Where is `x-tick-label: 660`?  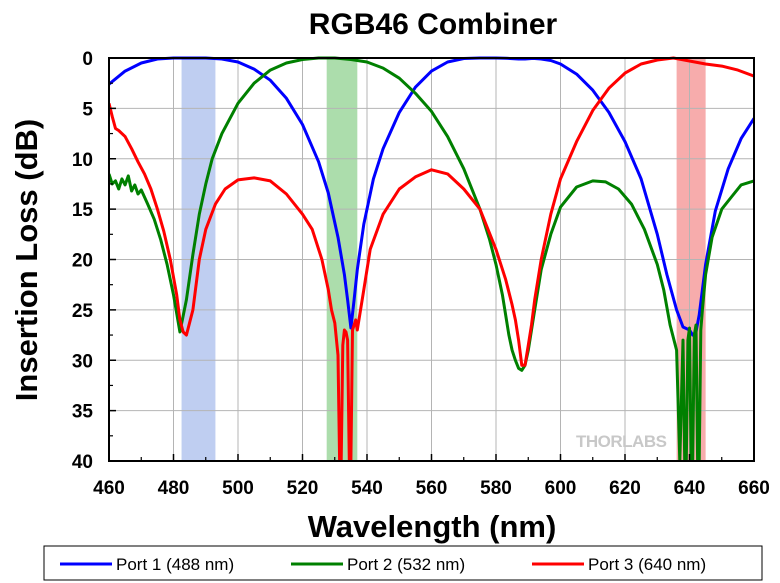
x-tick-label: 660 is located at coordinates (754, 488).